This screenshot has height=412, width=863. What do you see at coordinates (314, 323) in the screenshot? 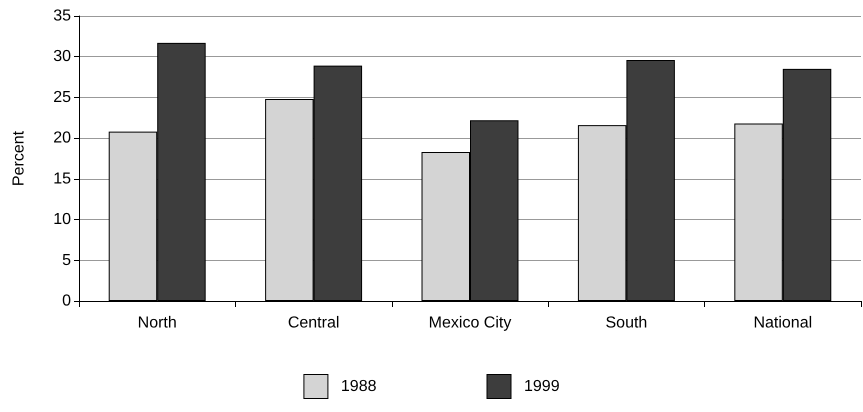
I see `x-tick-label: Central` at bounding box center [314, 323].